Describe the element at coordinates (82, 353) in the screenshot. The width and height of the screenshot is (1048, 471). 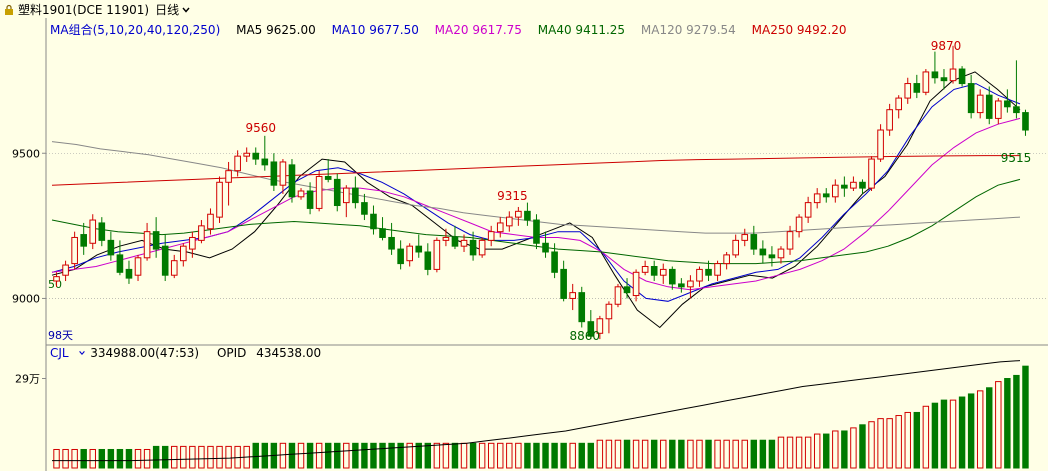
I see `chevron-down-icon` at that location.